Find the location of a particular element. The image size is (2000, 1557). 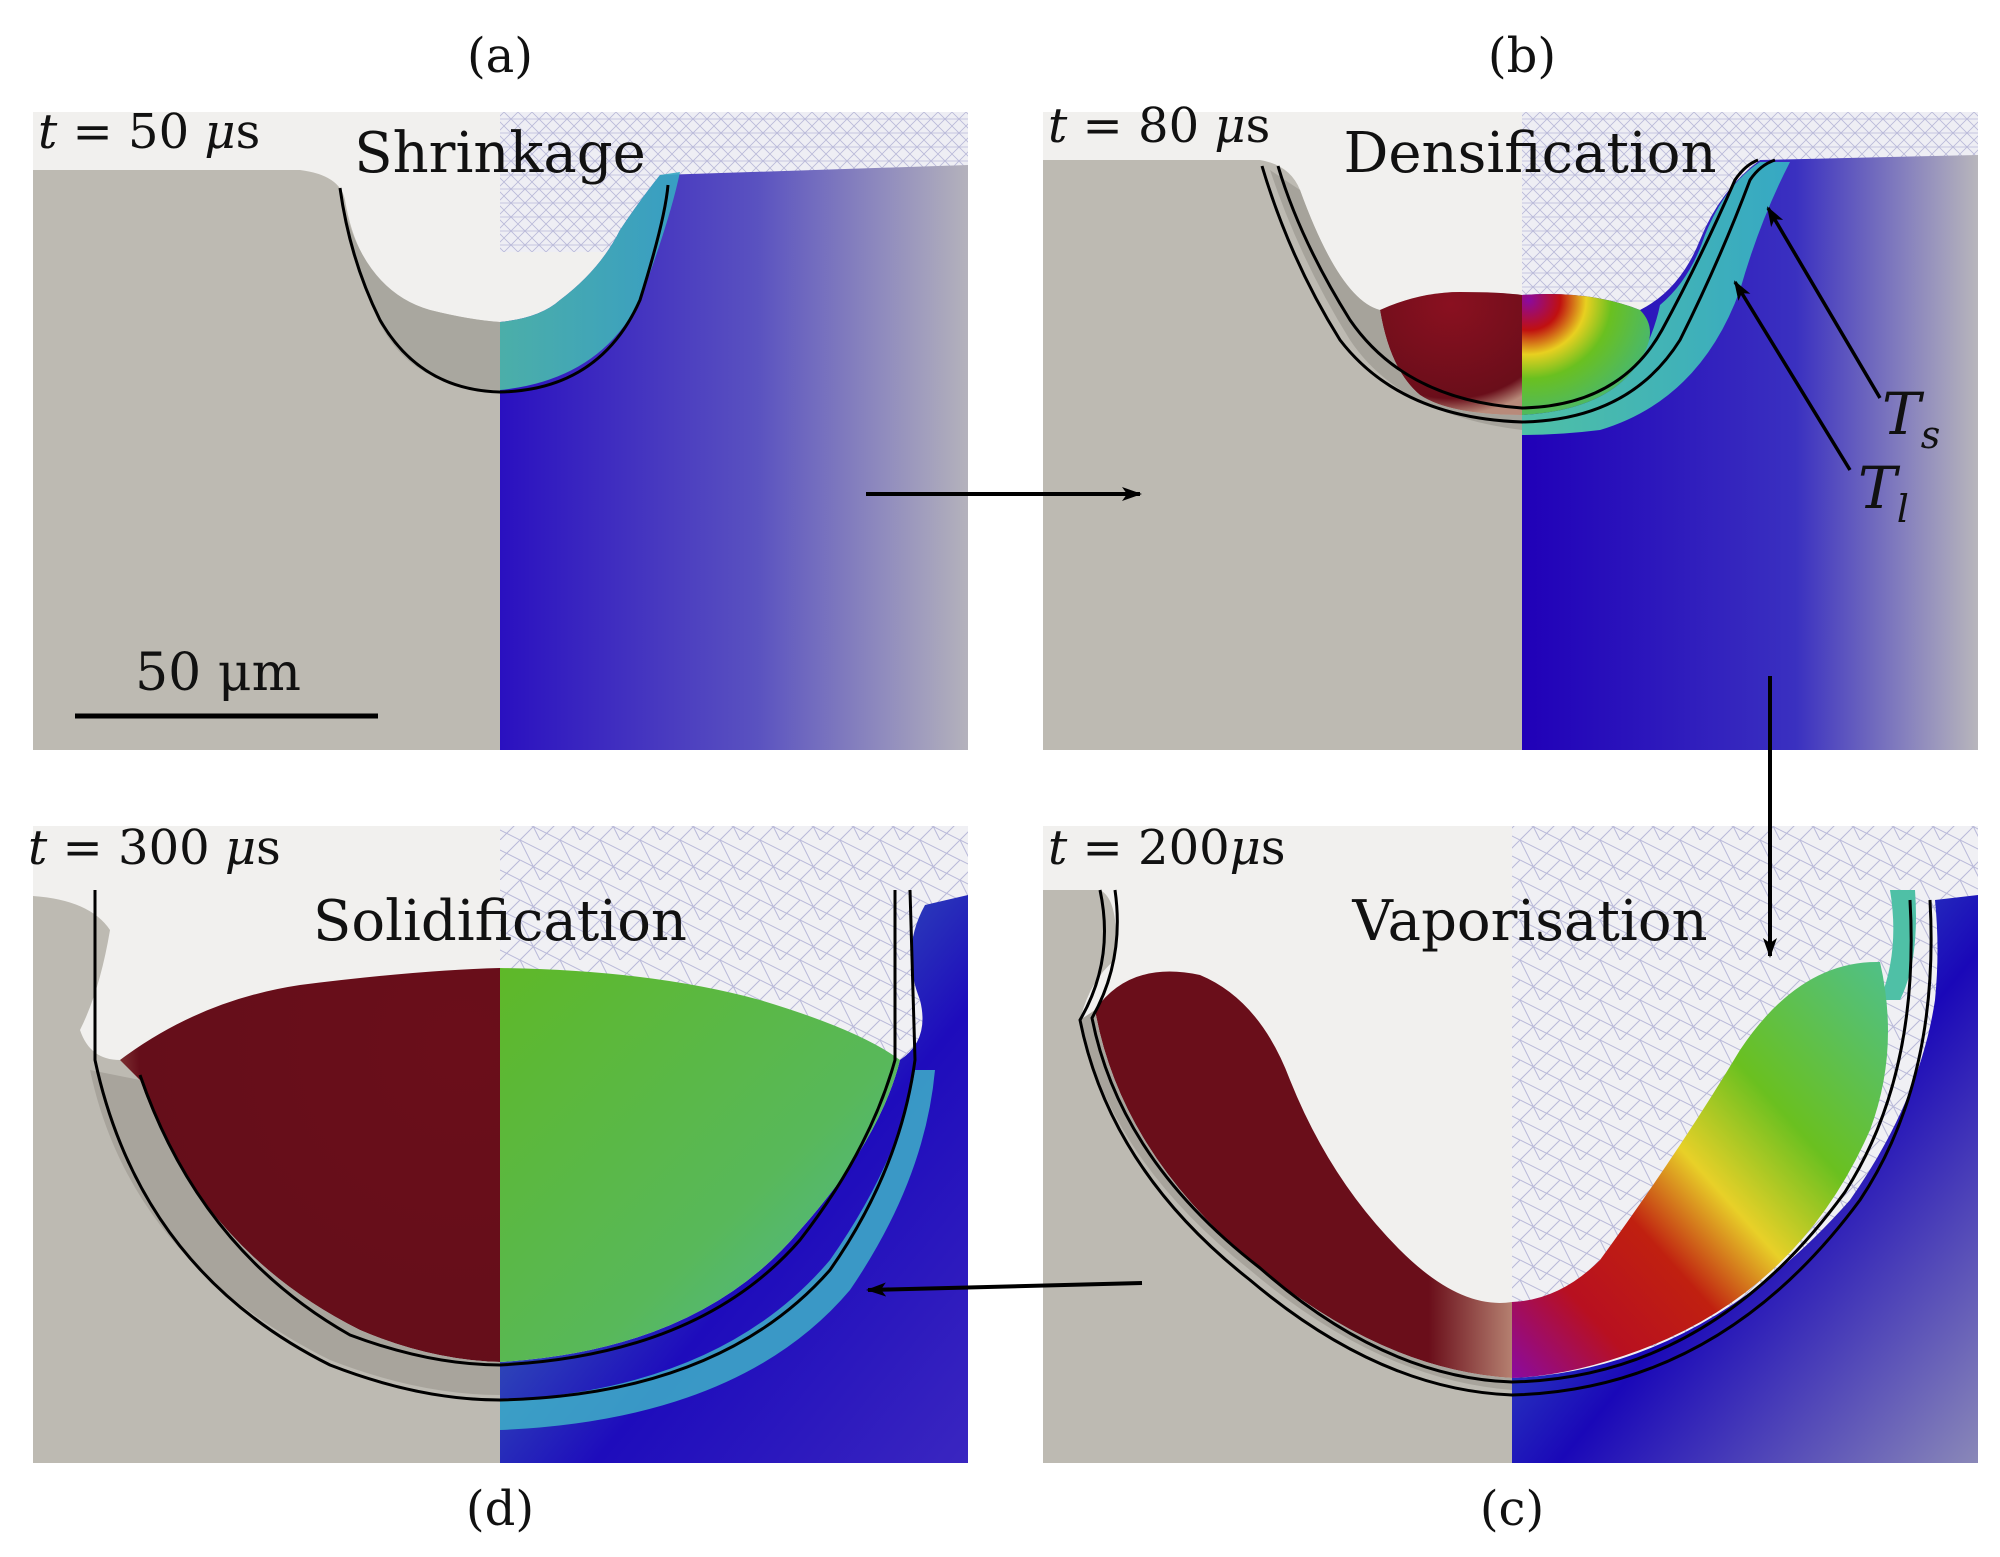

panel-d-phase: Solidification is located at coordinates (500, 921).